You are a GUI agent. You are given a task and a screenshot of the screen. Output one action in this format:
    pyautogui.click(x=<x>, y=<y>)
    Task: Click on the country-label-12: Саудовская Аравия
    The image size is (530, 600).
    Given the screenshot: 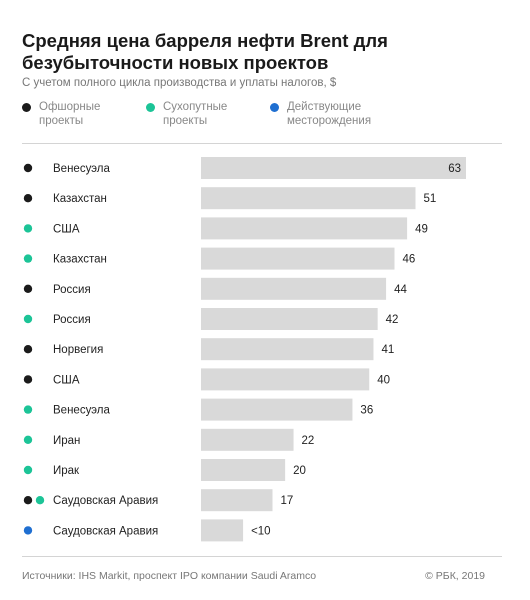 What is the action you would take?
    pyautogui.click(x=105, y=531)
    